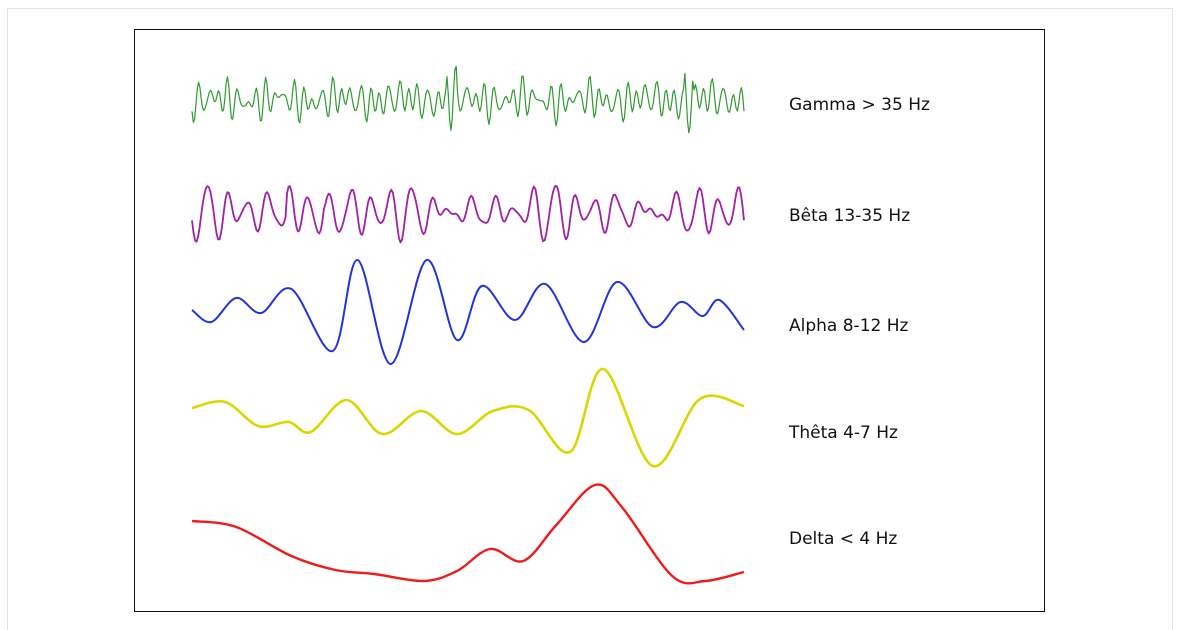  I want to click on gamma-waveform, so click(468, 100).